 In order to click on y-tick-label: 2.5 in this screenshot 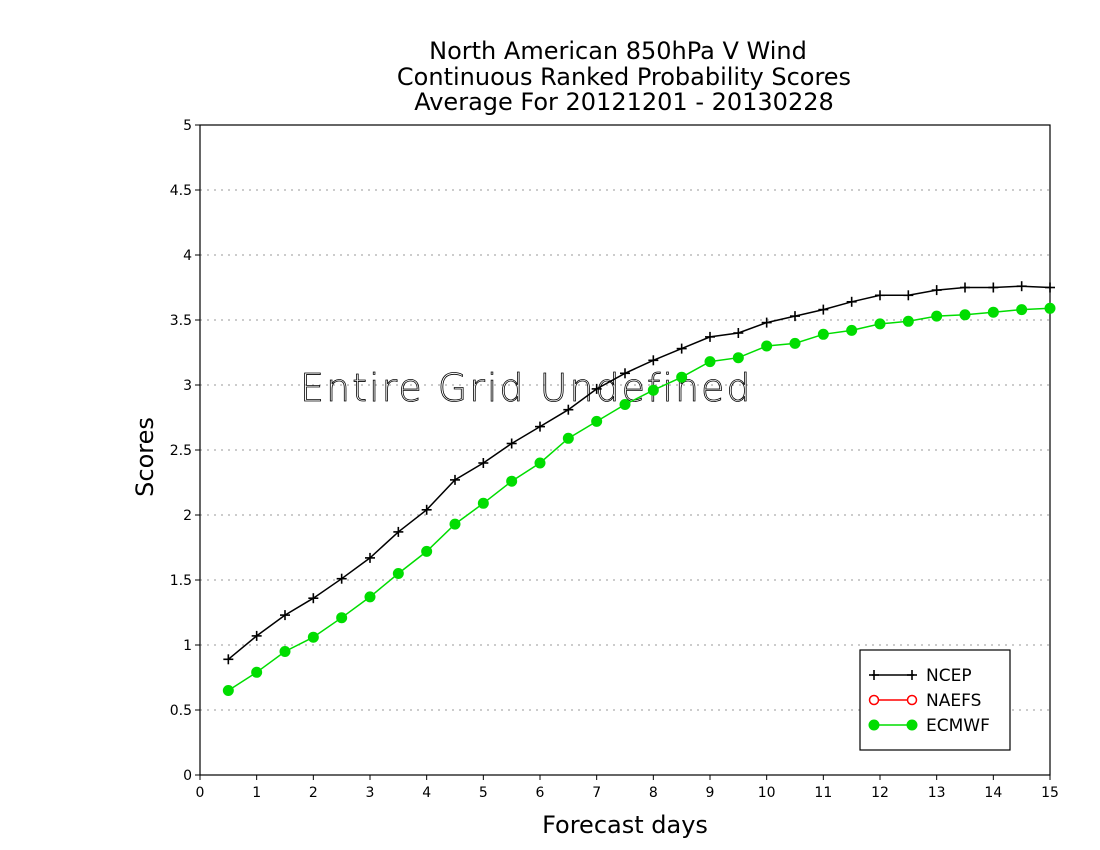, I will do `click(181, 451)`.